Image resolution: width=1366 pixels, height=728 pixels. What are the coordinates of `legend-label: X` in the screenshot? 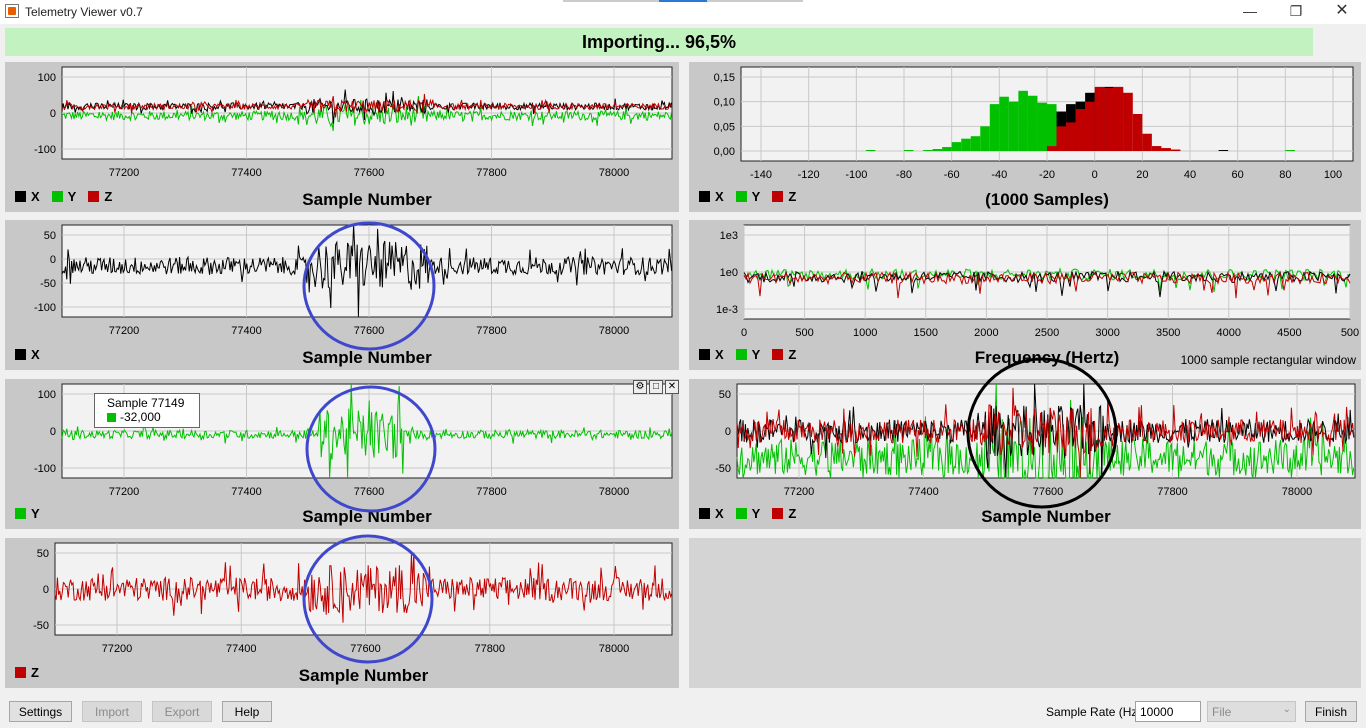 It's located at (35, 354).